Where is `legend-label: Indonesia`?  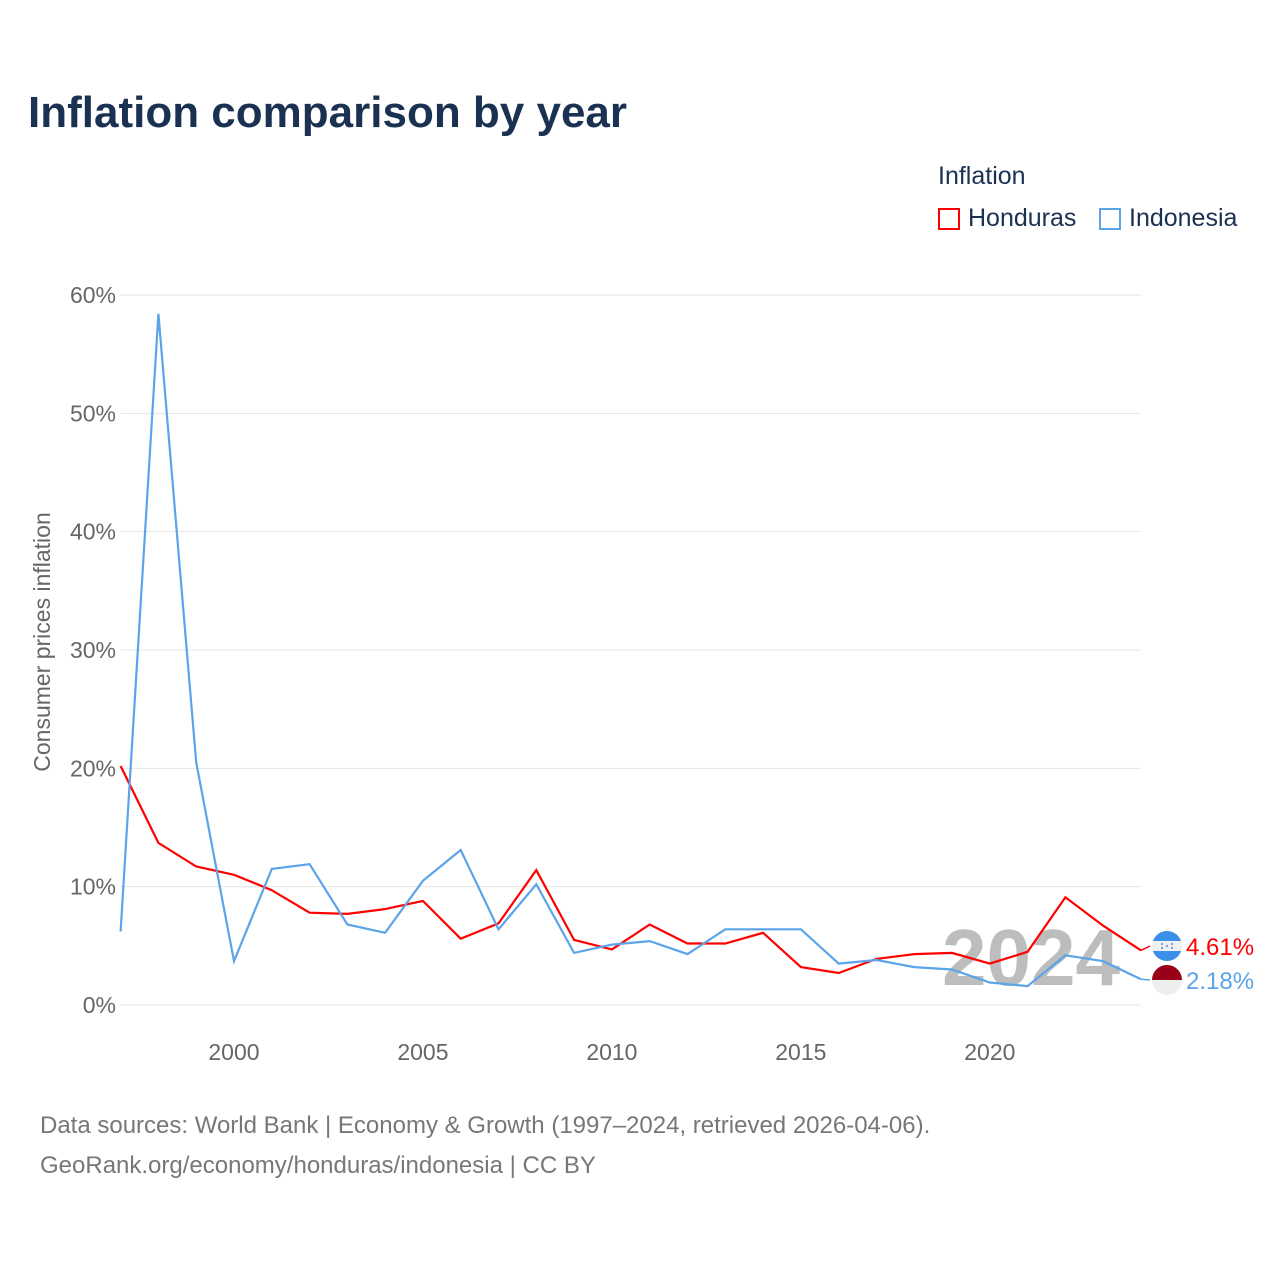 legend-label: Indonesia is located at coordinates (1183, 218).